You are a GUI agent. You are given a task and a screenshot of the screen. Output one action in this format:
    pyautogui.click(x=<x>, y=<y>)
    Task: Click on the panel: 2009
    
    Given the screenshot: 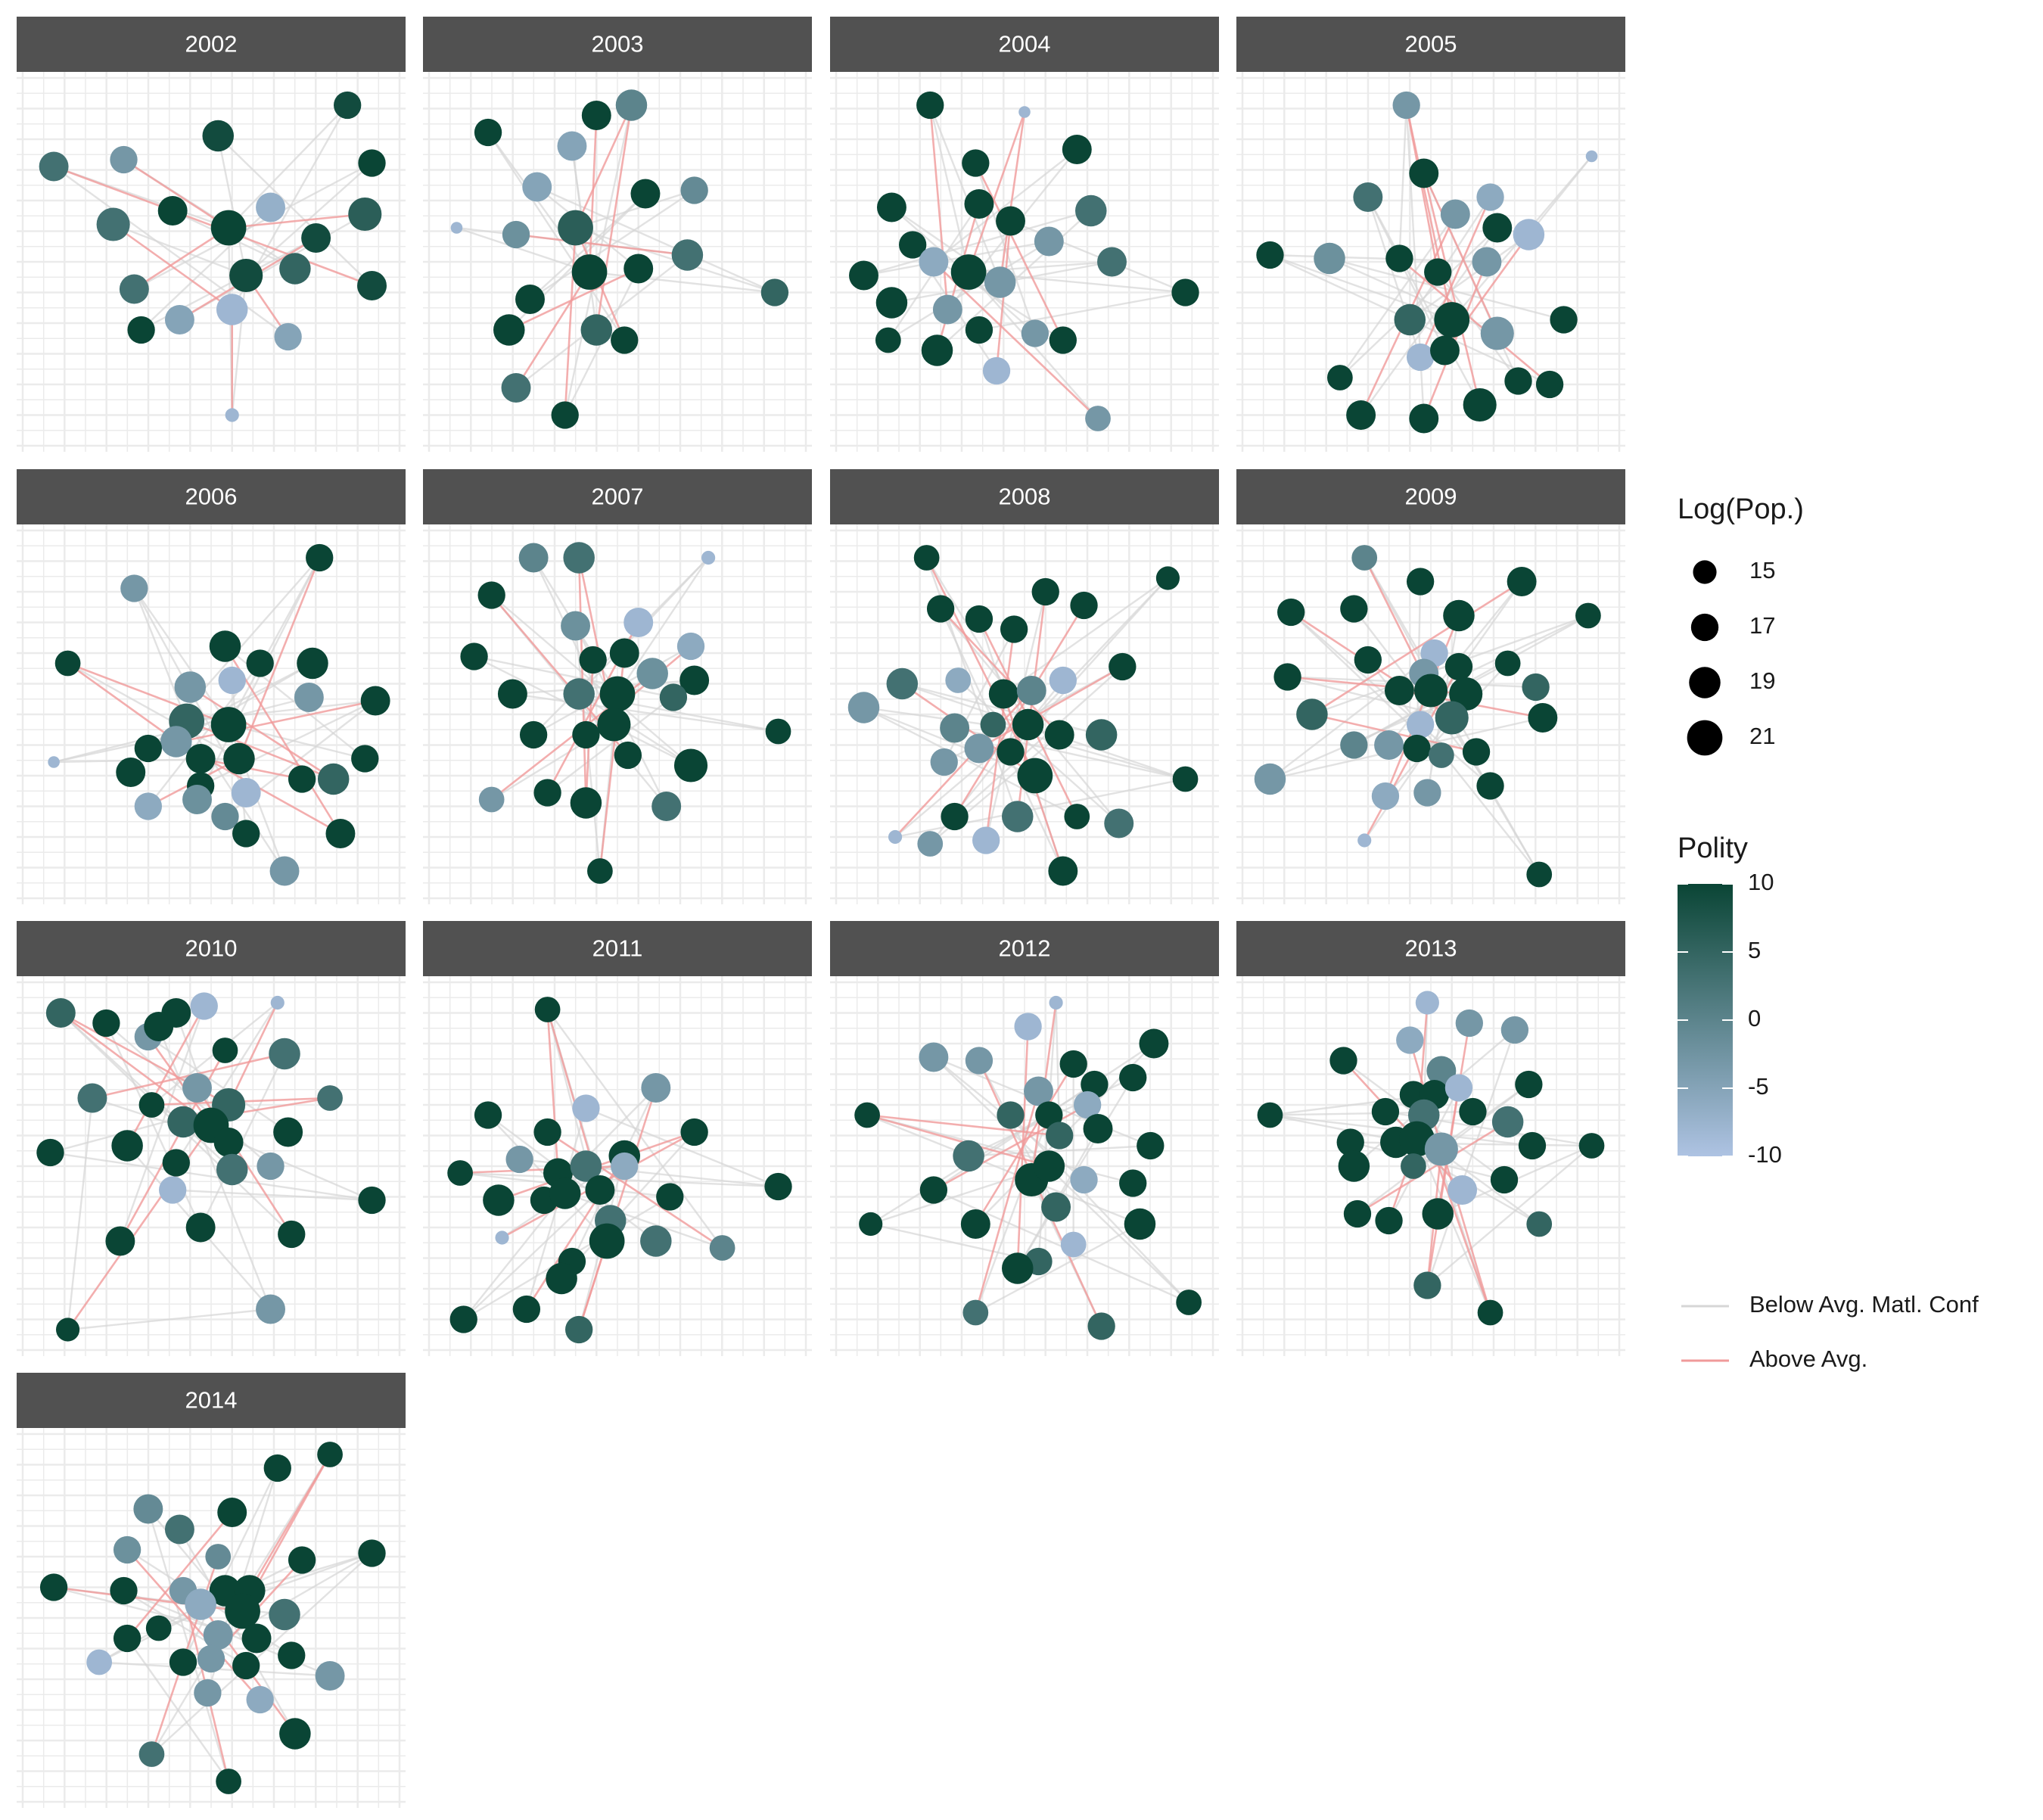 What is the action you would take?
    pyautogui.click(x=1431, y=686)
    